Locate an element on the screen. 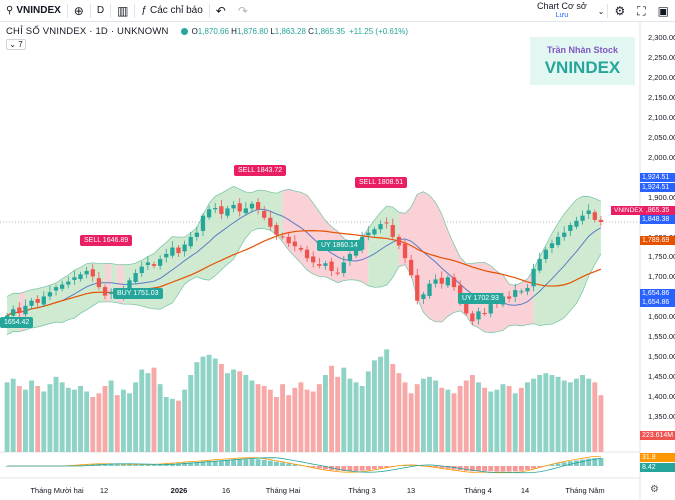 This screenshot has width=675, height=500. layout-menu-button: ⌄ is located at coordinates (601, 11).